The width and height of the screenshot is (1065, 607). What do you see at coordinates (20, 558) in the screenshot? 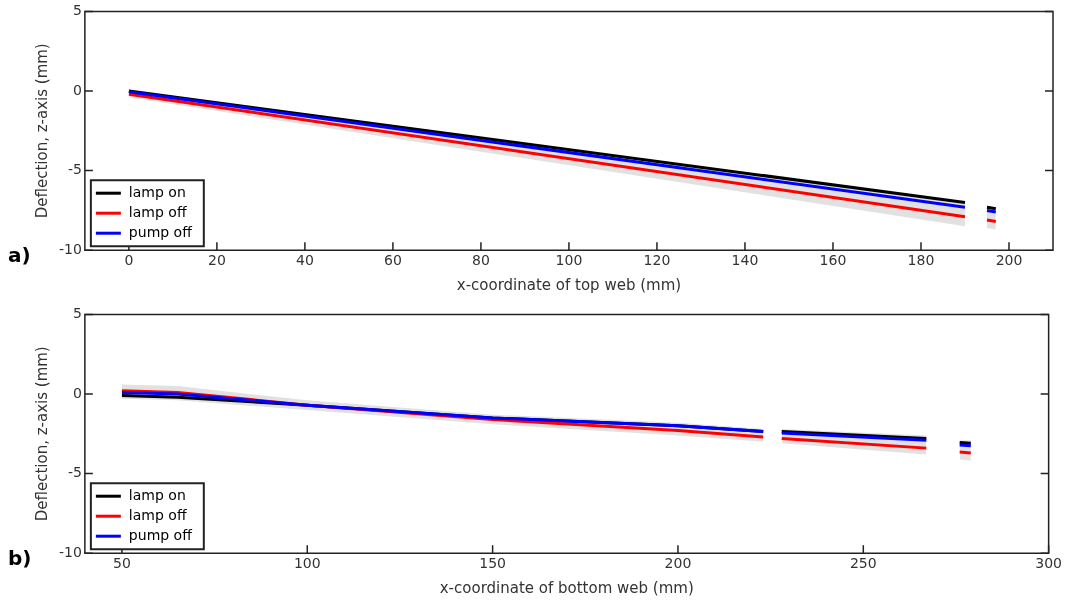
I see `text: b)` at bounding box center [20, 558].